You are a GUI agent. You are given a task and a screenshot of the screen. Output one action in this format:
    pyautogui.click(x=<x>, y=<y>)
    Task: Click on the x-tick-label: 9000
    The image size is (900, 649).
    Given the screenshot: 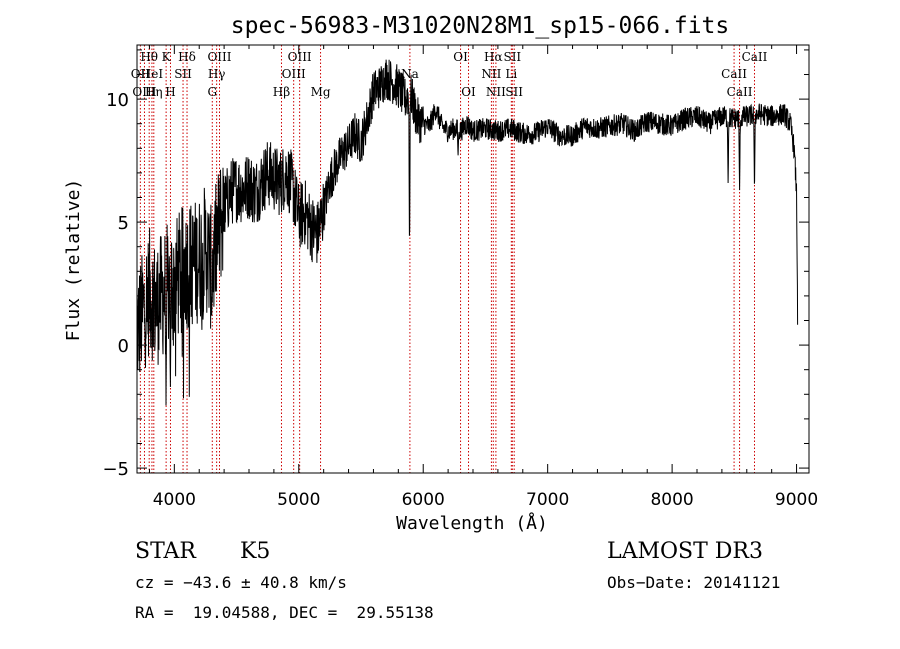 What is the action you would take?
    pyautogui.click(x=796, y=500)
    